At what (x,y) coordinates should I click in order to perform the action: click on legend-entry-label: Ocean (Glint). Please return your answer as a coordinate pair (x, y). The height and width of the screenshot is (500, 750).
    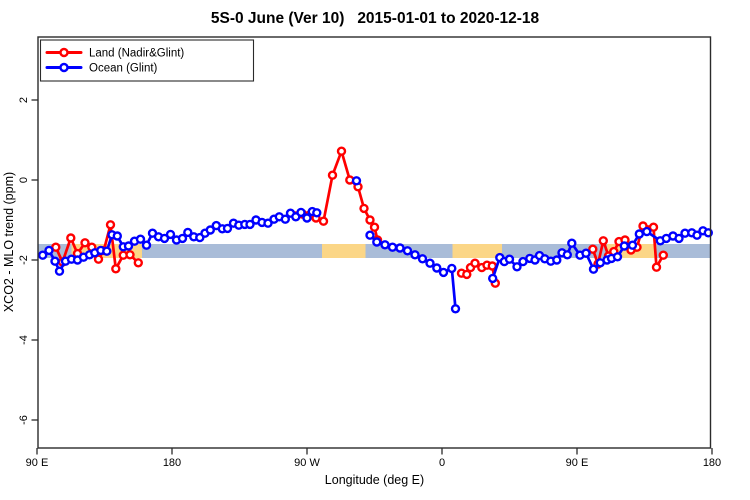
    Looking at the image, I should click on (123, 69).